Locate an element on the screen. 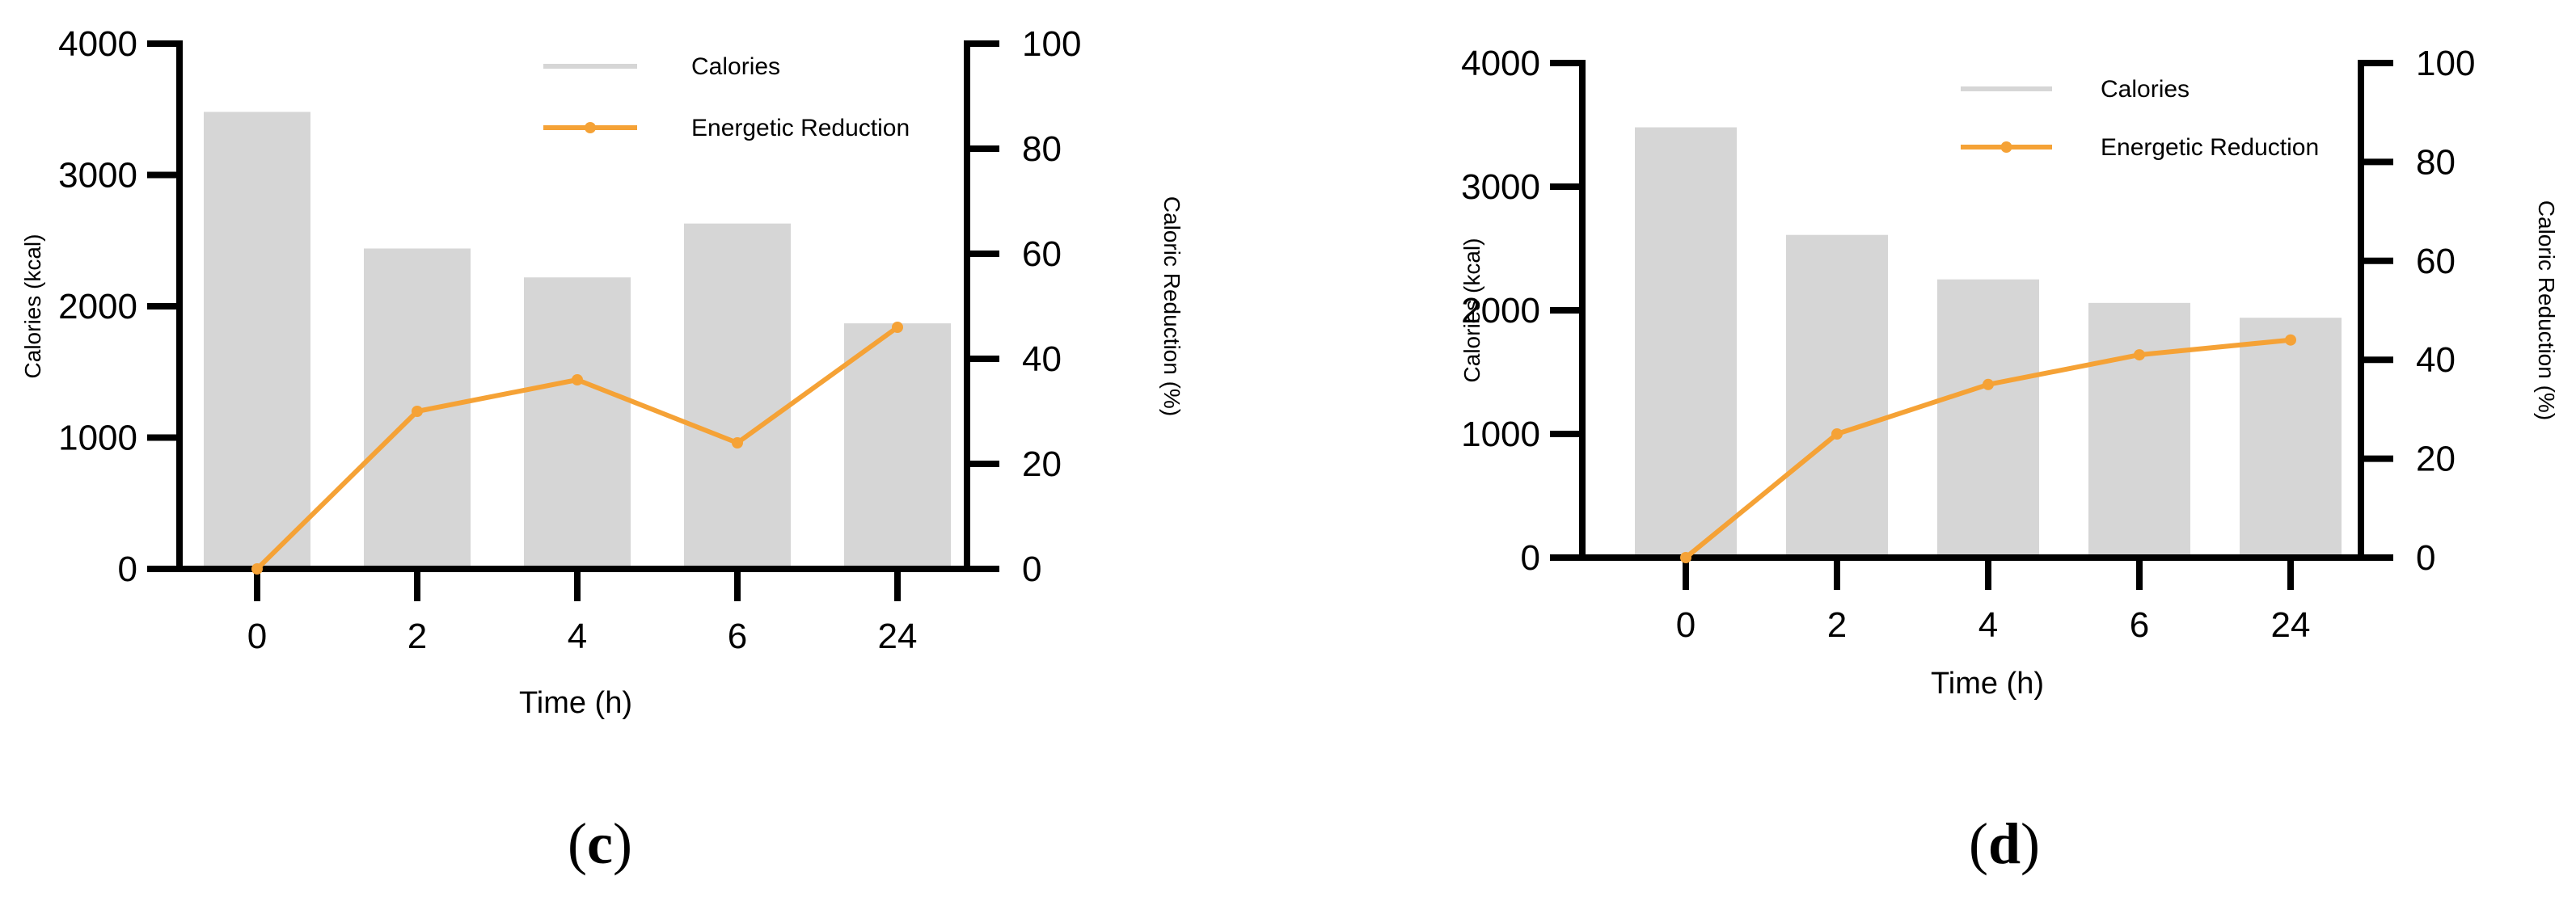 The height and width of the screenshot is (897, 2576). panel-label: (c) is located at coordinates (600, 843).